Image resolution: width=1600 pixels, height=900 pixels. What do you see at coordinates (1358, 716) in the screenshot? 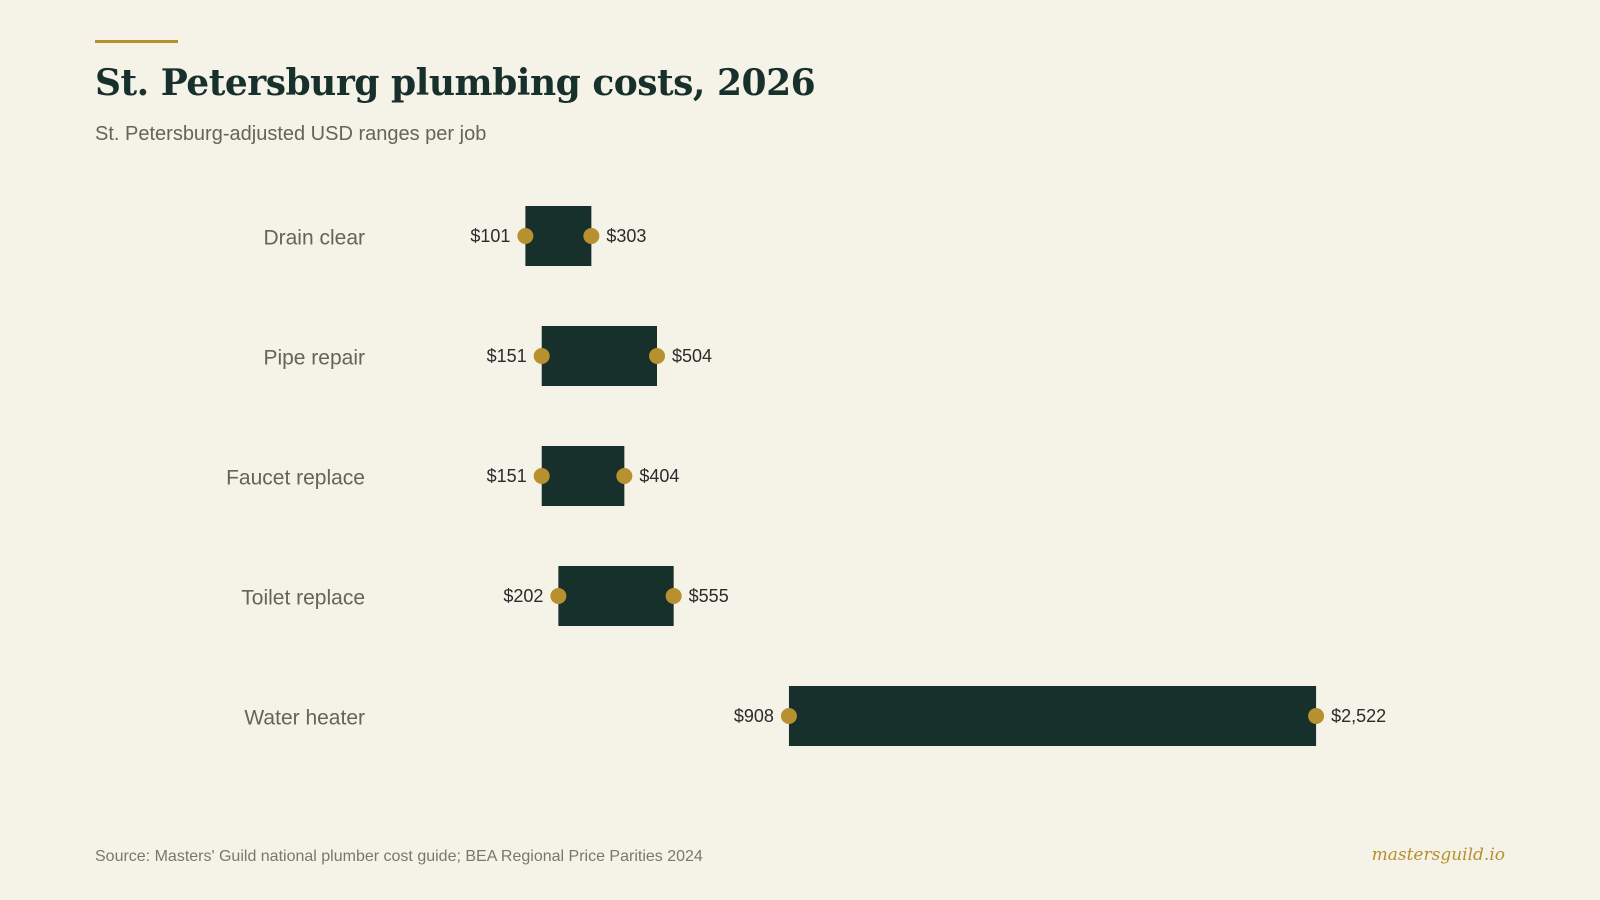
I see `high-value-label: $2,522` at bounding box center [1358, 716].